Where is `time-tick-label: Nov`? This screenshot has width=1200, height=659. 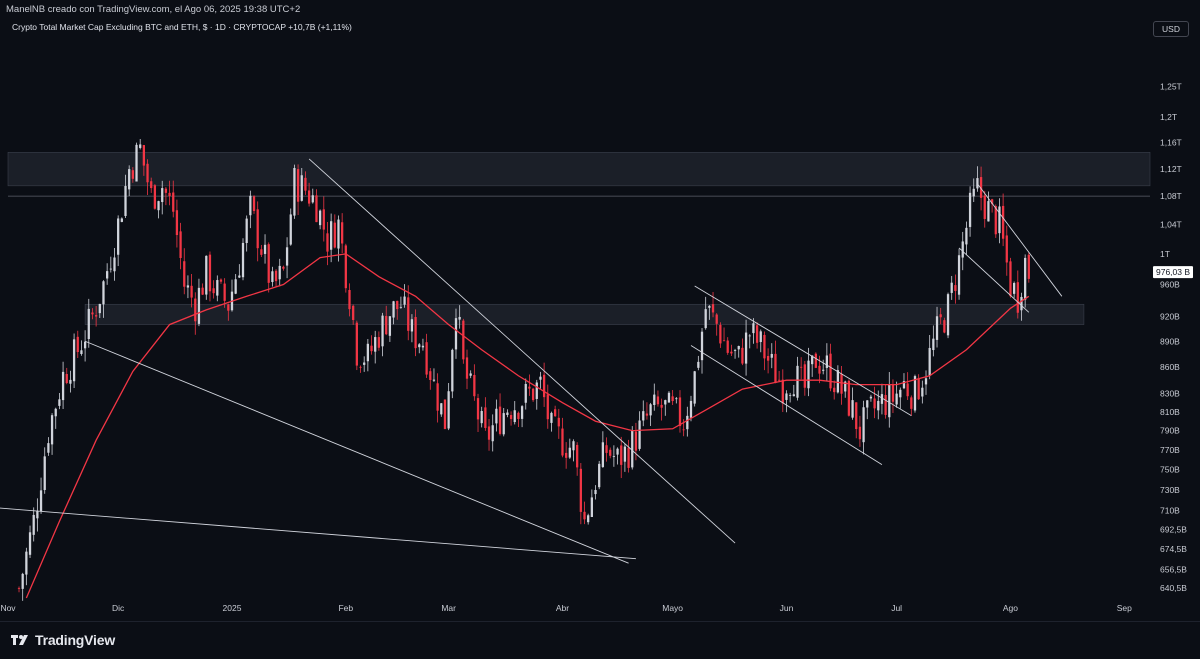 time-tick-label: Nov is located at coordinates (8, 608).